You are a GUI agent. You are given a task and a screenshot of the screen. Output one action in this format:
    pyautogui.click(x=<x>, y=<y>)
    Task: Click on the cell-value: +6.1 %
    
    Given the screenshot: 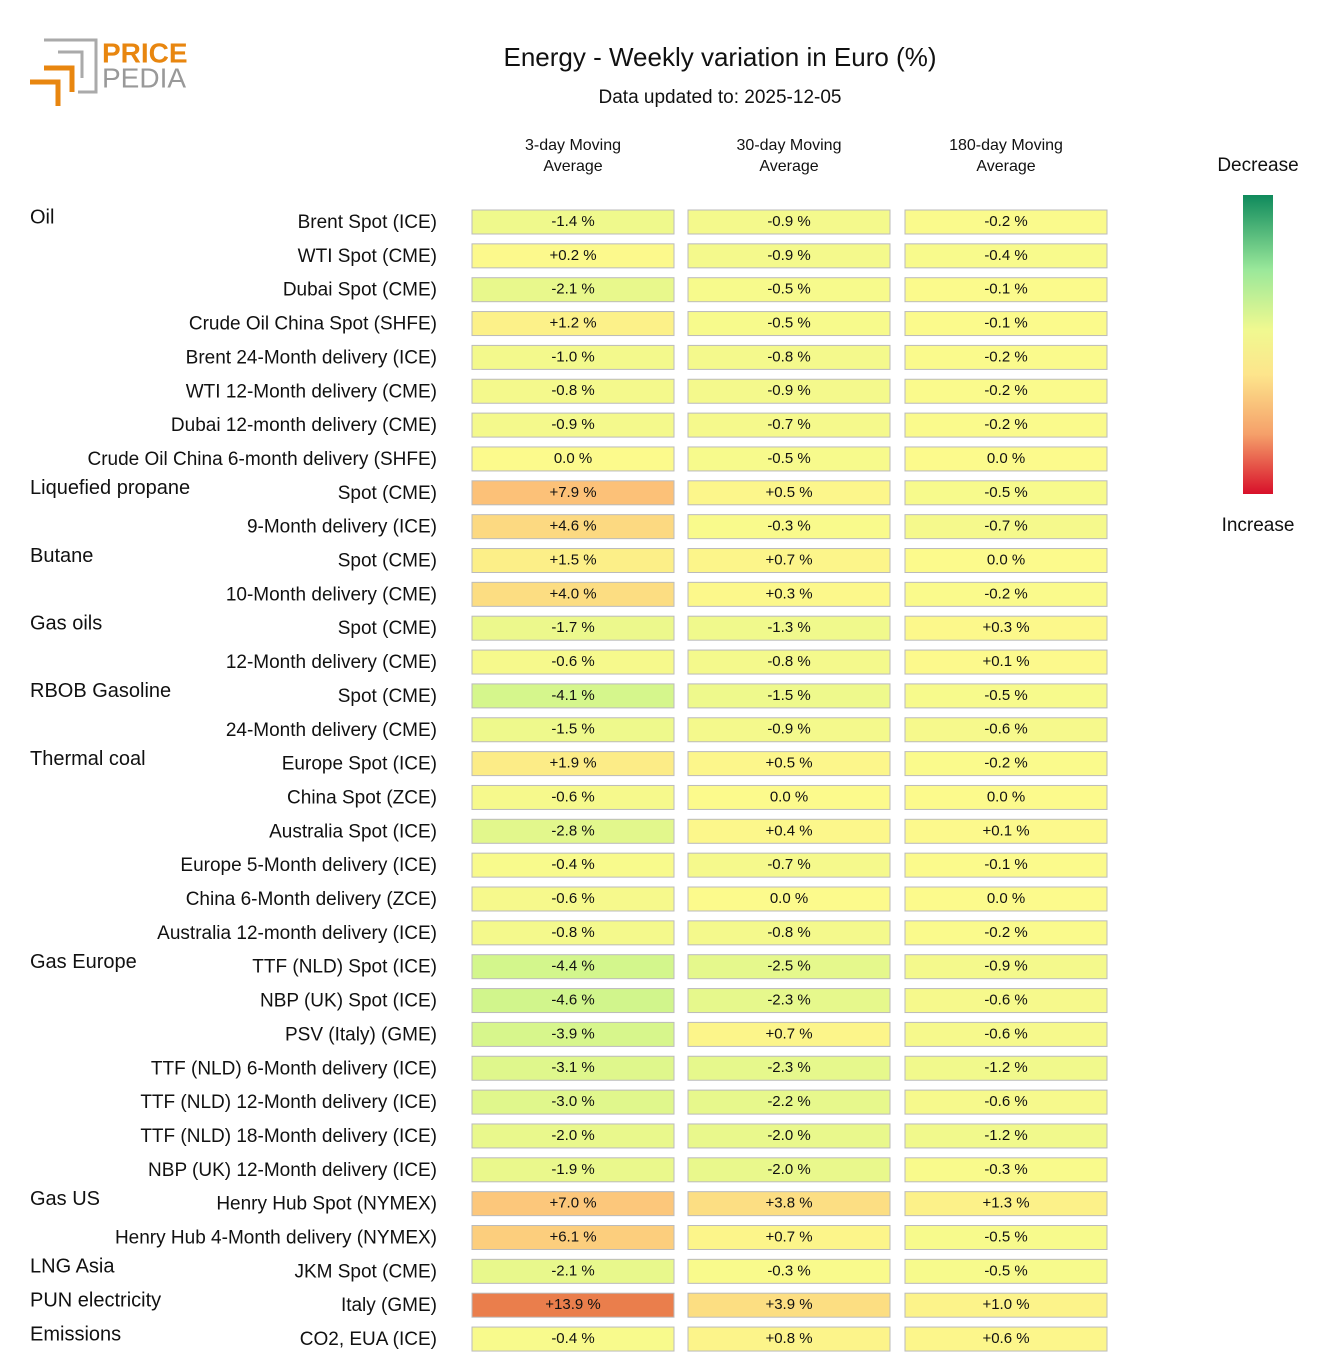 What is the action you would take?
    pyautogui.click(x=572, y=1236)
    